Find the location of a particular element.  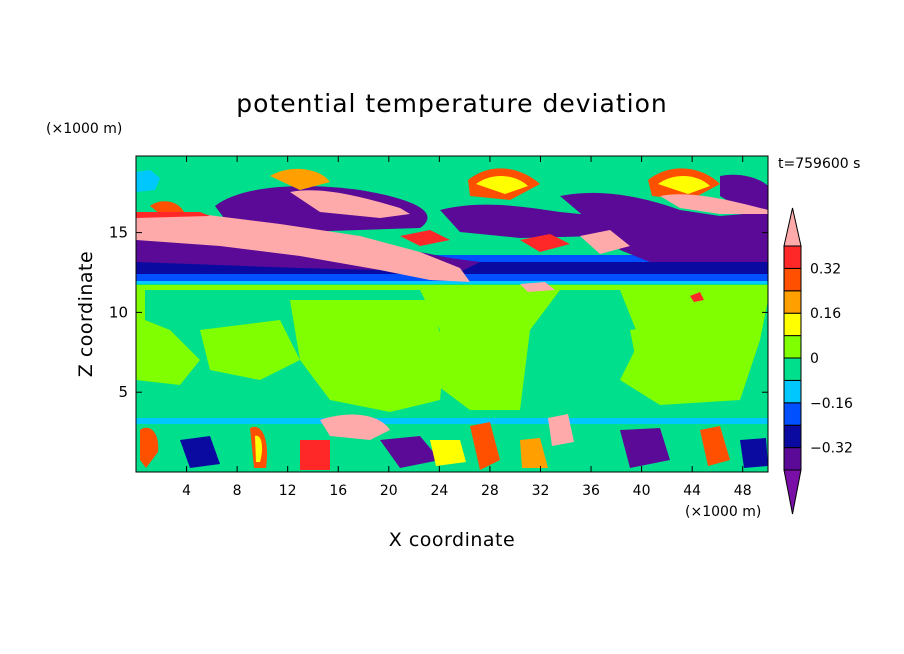

x-tick-label: 4 is located at coordinates (186, 491).